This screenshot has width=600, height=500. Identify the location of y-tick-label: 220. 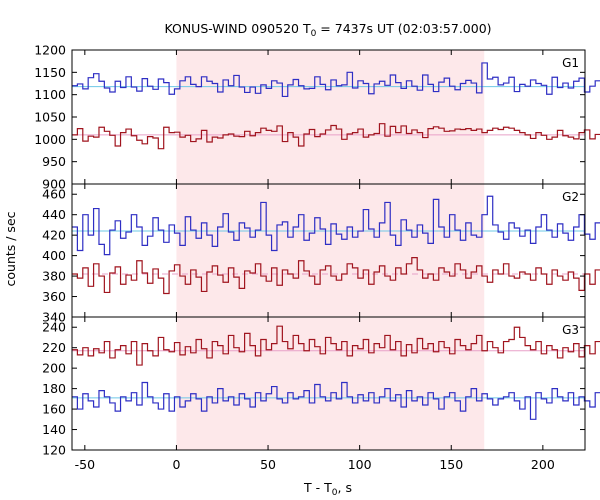
(54, 347).